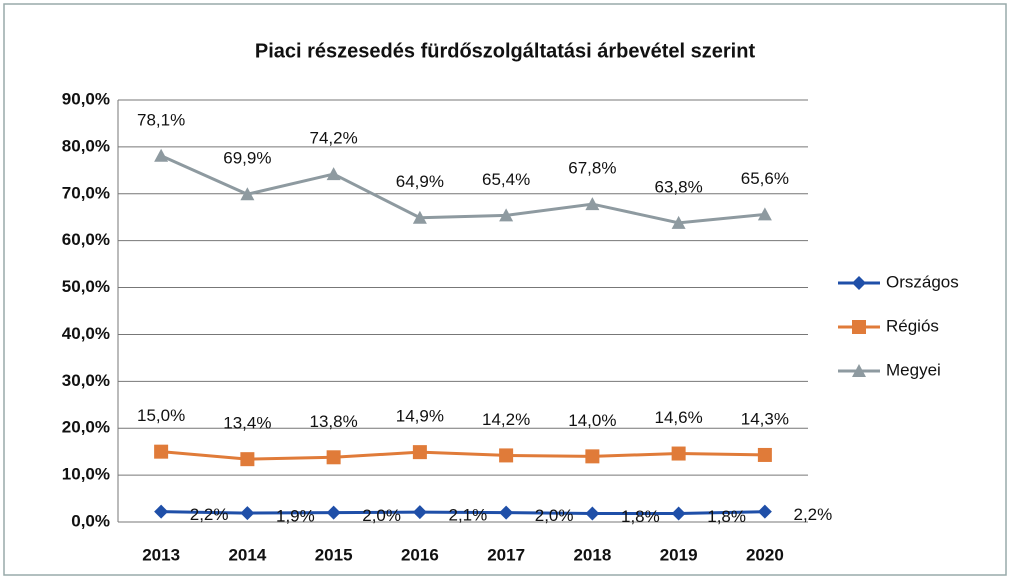 The width and height of the screenshot is (1011, 579). I want to click on data-label: 2,1%, so click(468, 515).